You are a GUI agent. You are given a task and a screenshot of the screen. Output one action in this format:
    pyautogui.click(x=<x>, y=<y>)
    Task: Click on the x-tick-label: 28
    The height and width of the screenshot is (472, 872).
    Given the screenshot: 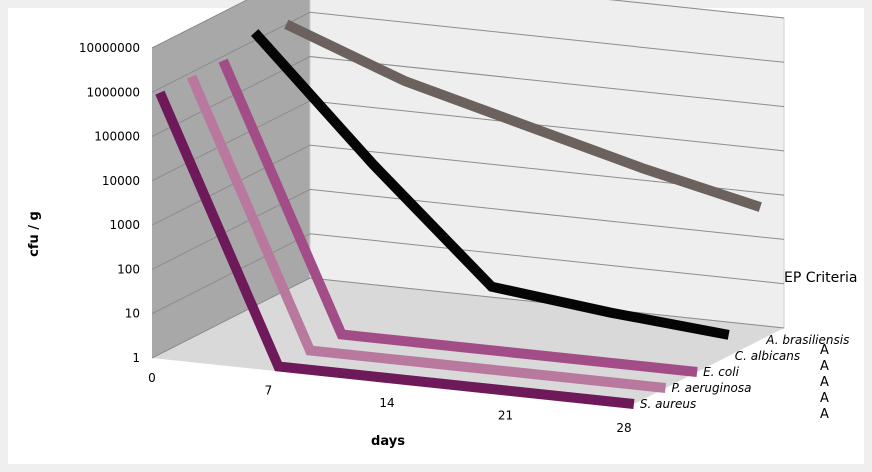 What is the action you would take?
    pyautogui.click(x=623, y=428)
    